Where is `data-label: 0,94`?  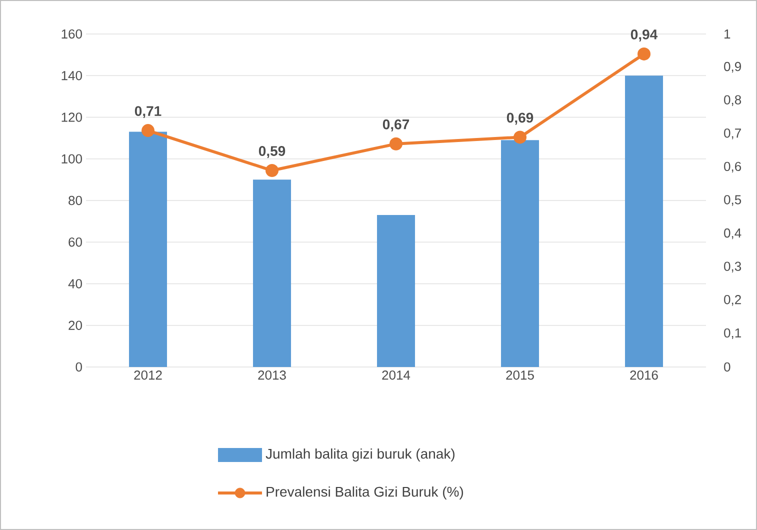
data-label: 0,94 is located at coordinates (644, 35).